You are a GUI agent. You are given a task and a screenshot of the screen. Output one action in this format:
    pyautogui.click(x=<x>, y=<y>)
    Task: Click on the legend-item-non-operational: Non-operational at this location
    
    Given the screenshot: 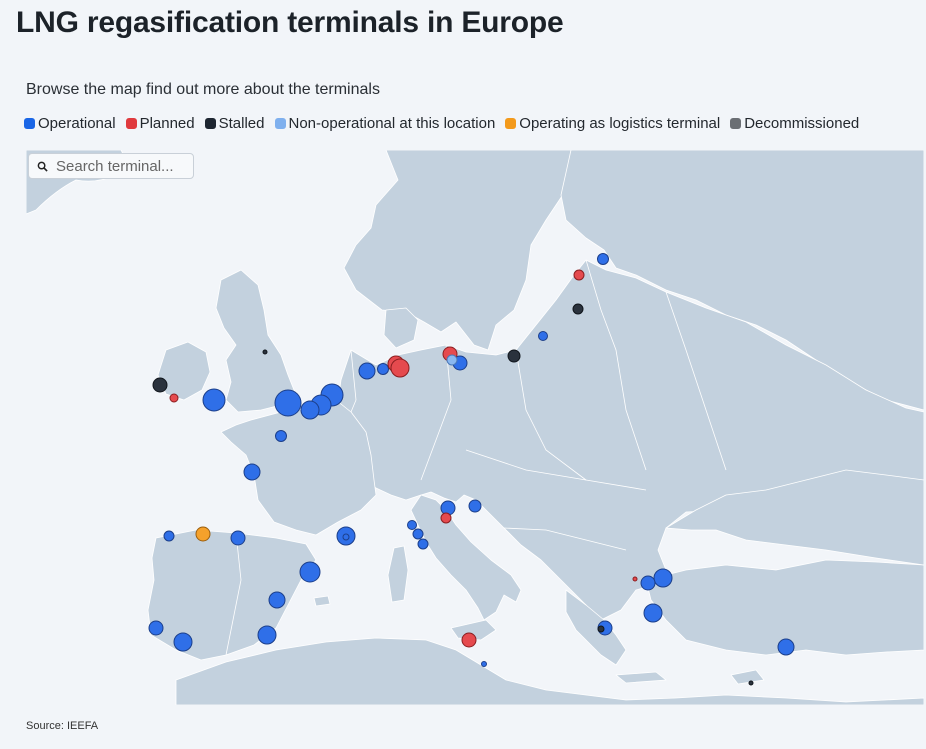 What is the action you would take?
    pyautogui.click(x=385, y=123)
    